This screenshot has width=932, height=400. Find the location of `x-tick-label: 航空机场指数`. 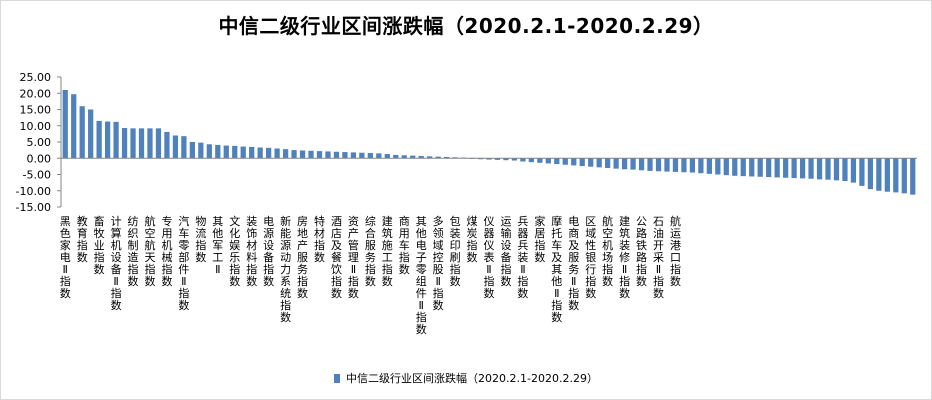

x-tick-label: 航空机场指数 is located at coordinates (607, 251).